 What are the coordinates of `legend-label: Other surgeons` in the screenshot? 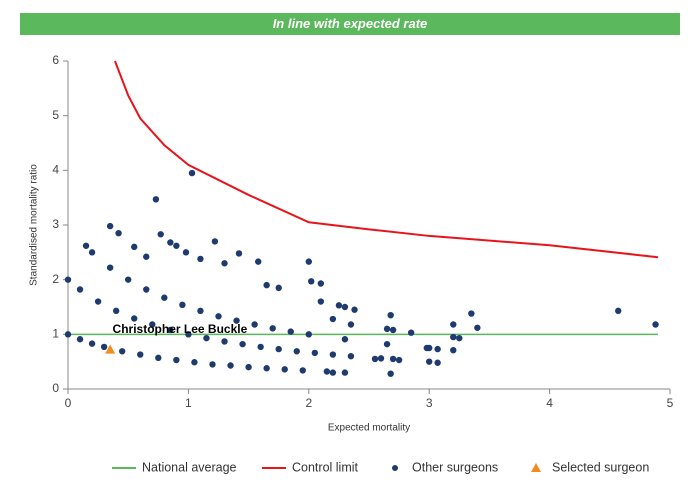 It's located at (455, 467).